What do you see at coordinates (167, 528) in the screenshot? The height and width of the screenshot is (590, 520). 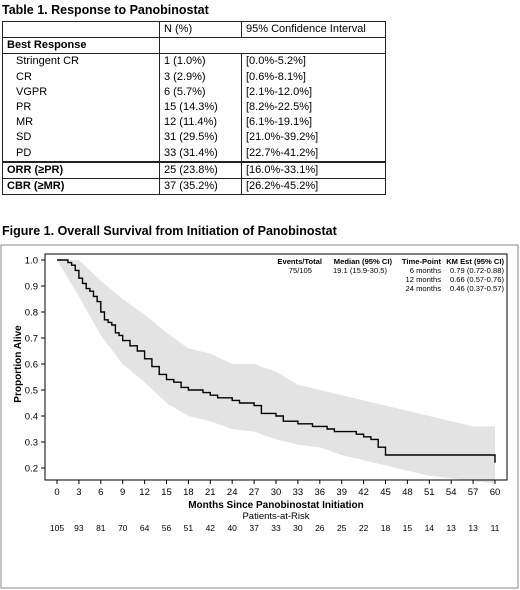 I see `risk-count: 56` at bounding box center [167, 528].